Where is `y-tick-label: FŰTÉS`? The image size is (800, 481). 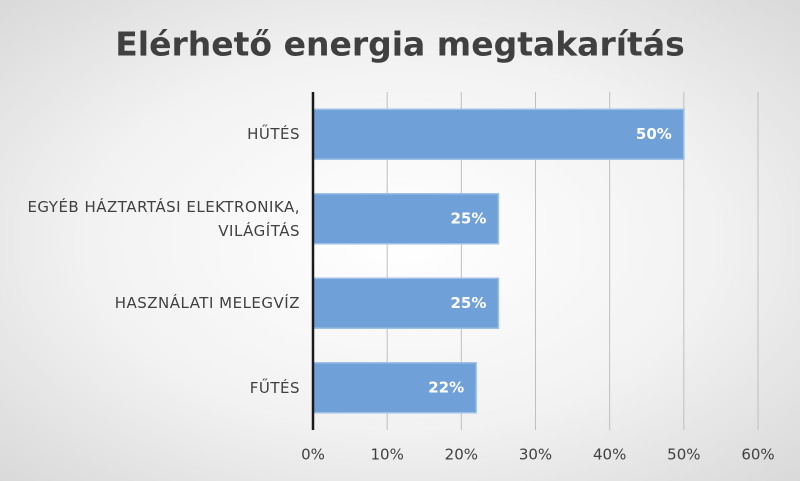 y-tick-label: FŰTÉS is located at coordinates (274, 387).